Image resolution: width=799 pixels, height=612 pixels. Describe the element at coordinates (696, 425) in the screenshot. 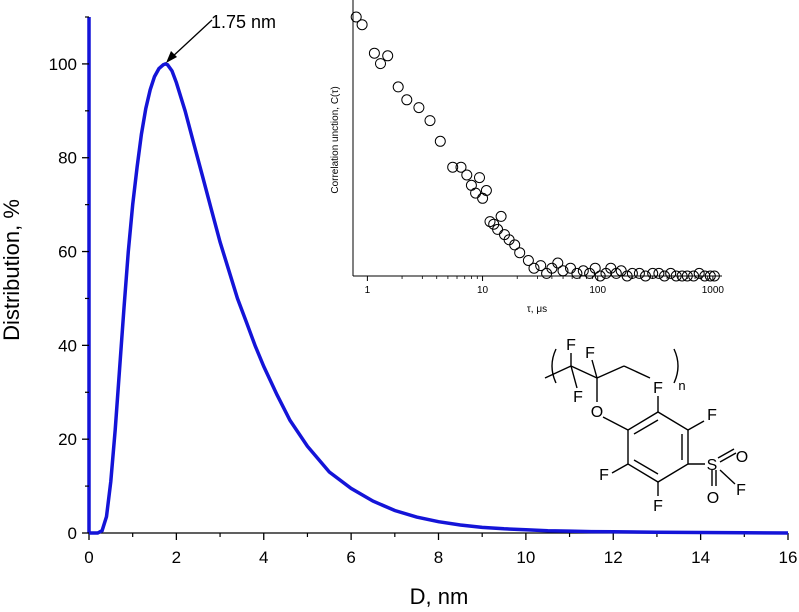

I see `bond-ring-f-right` at that location.